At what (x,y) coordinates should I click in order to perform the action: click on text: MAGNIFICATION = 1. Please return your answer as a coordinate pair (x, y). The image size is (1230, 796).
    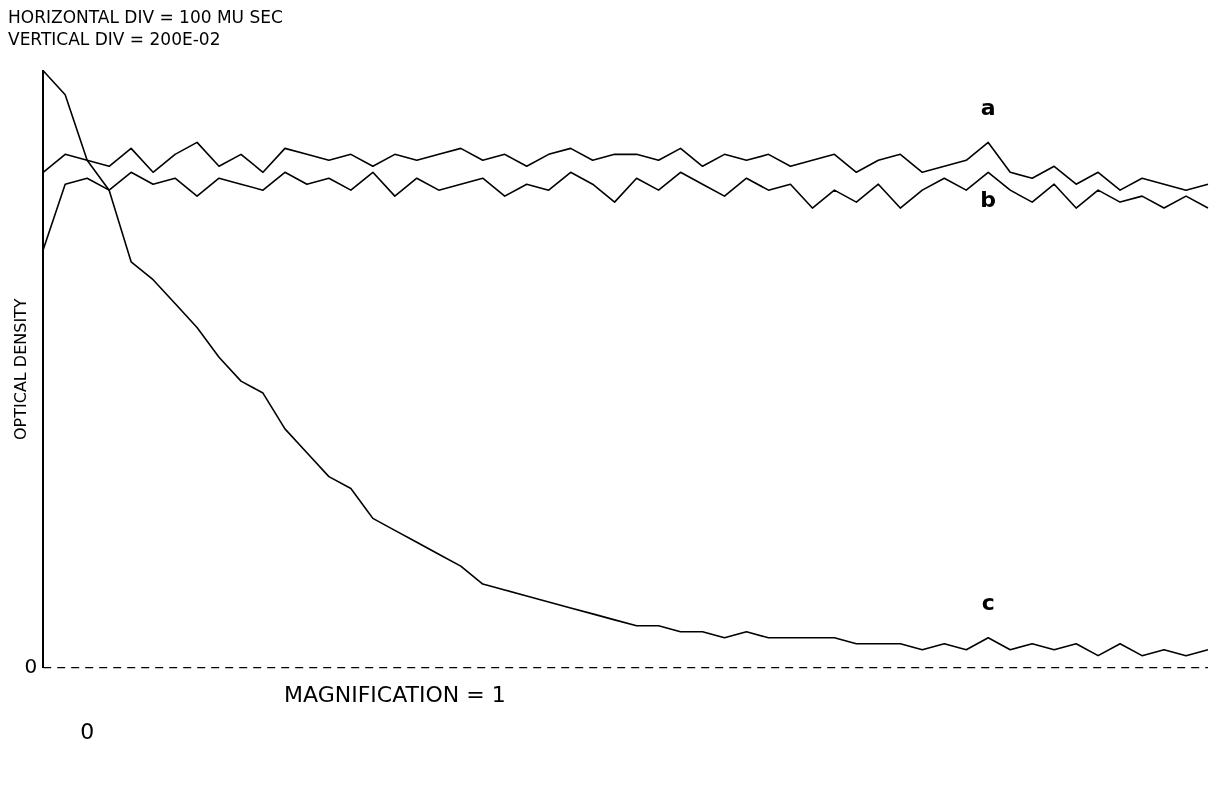
    Looking at the image, I should click on (395, 695).